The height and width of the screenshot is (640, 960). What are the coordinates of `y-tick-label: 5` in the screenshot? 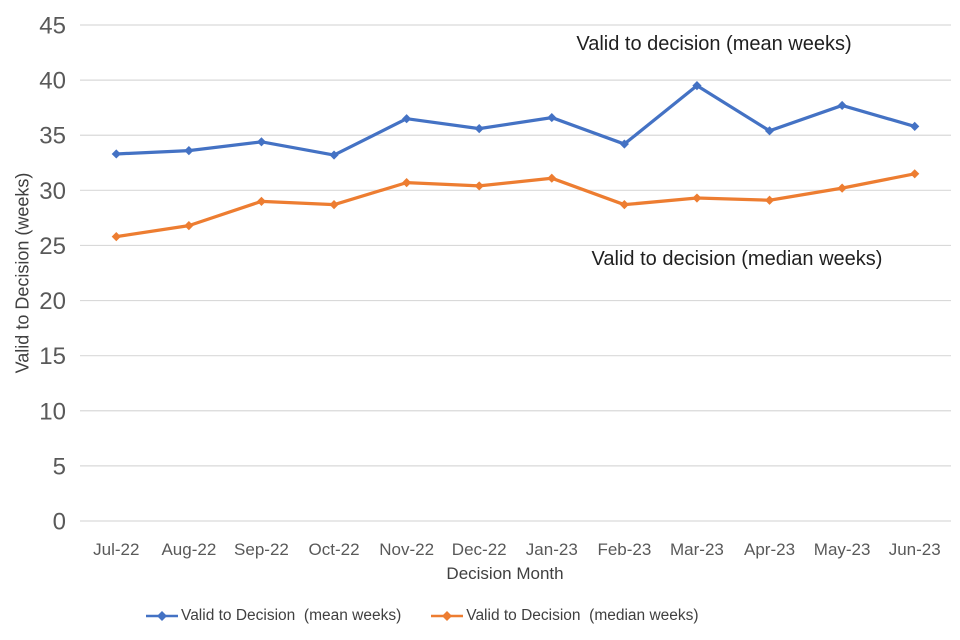 It's located at (59, 466).